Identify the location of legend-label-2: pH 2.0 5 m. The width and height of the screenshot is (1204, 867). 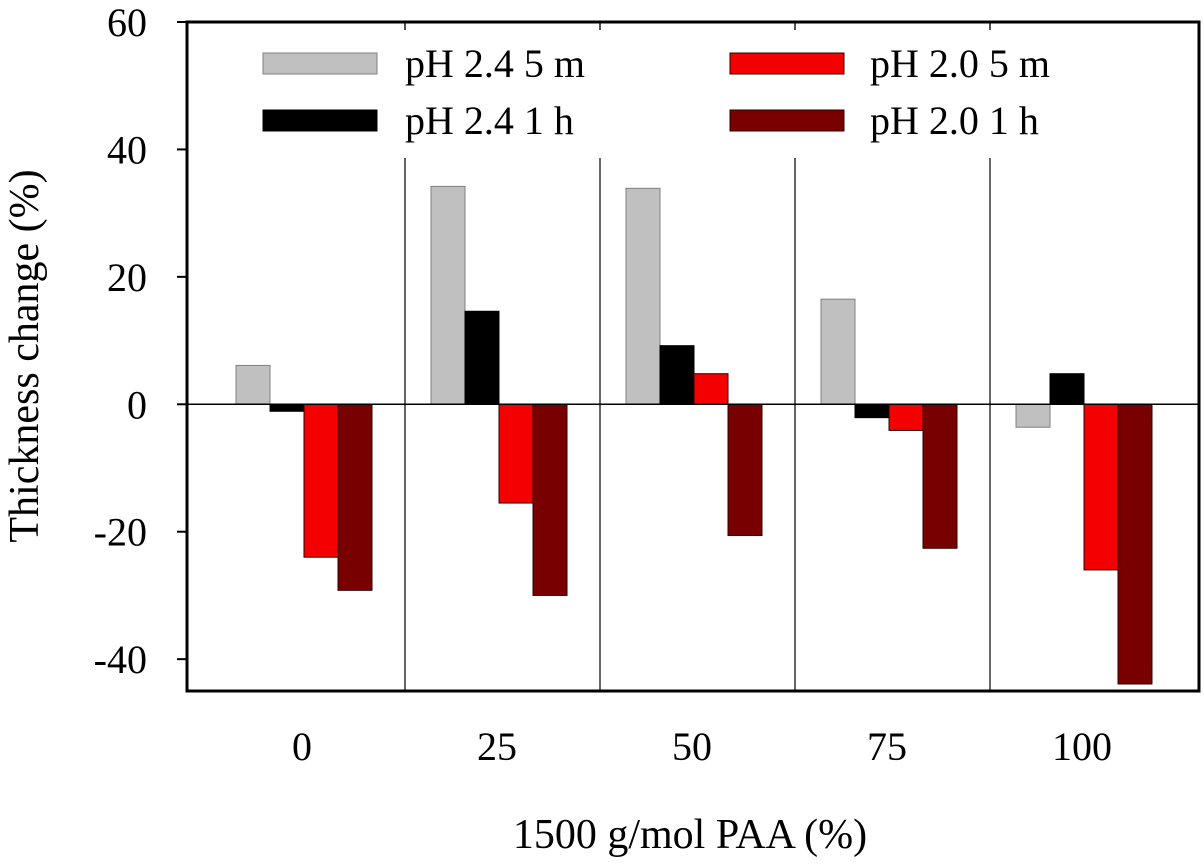
(960, 63).